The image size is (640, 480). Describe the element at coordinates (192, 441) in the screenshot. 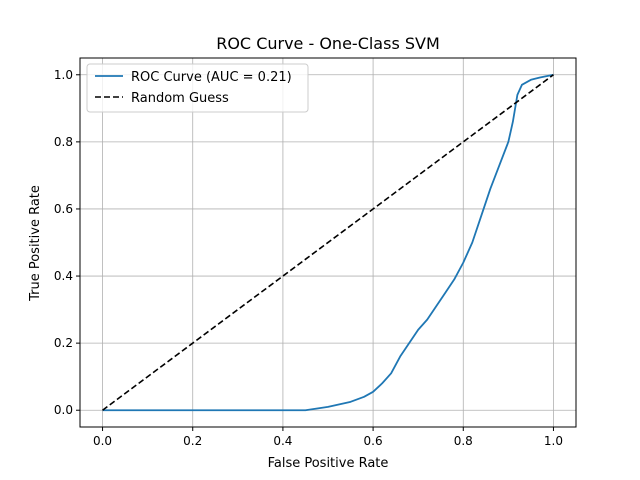

I see `x-tick-label: 0.2` at that location.